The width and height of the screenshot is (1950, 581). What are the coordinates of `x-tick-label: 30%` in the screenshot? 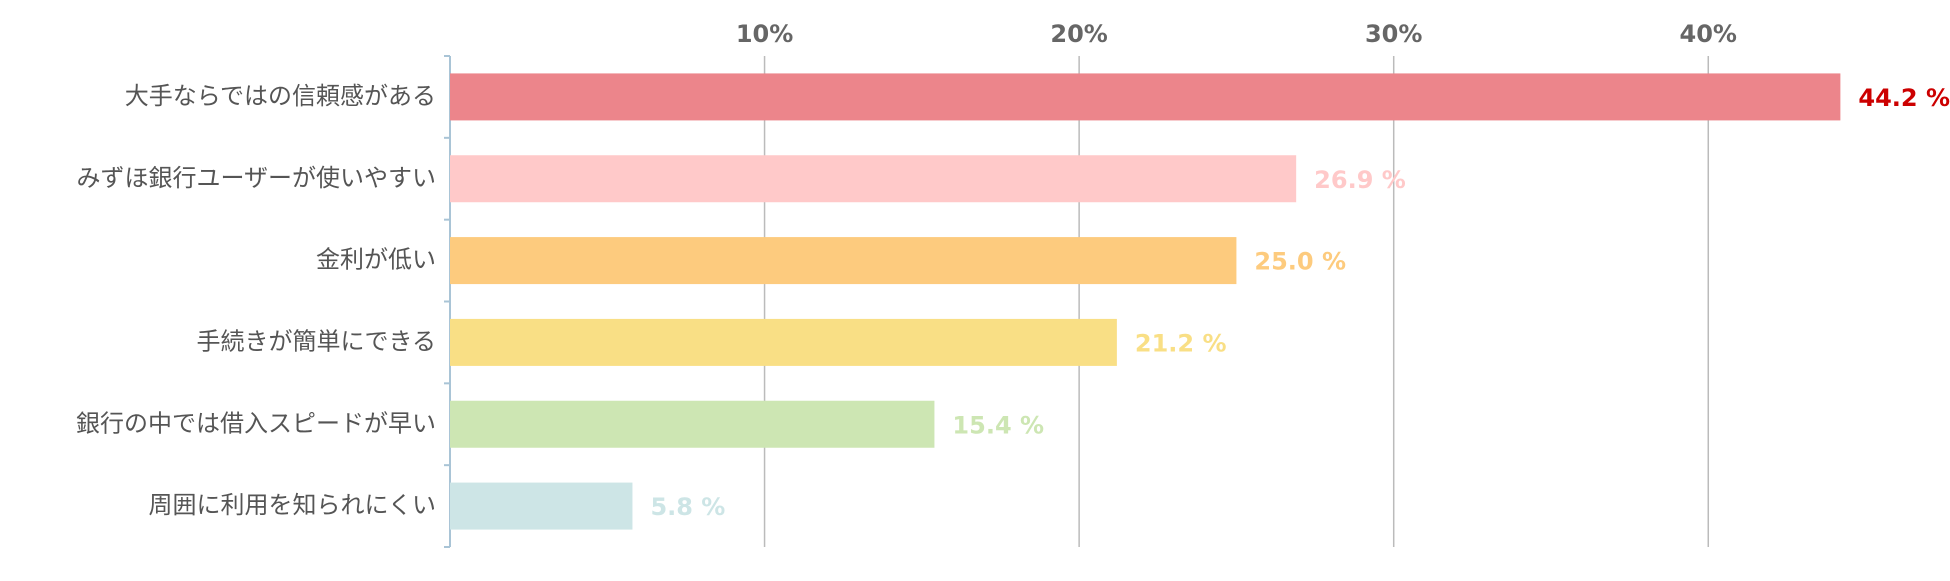 It's located at (1393, 34).